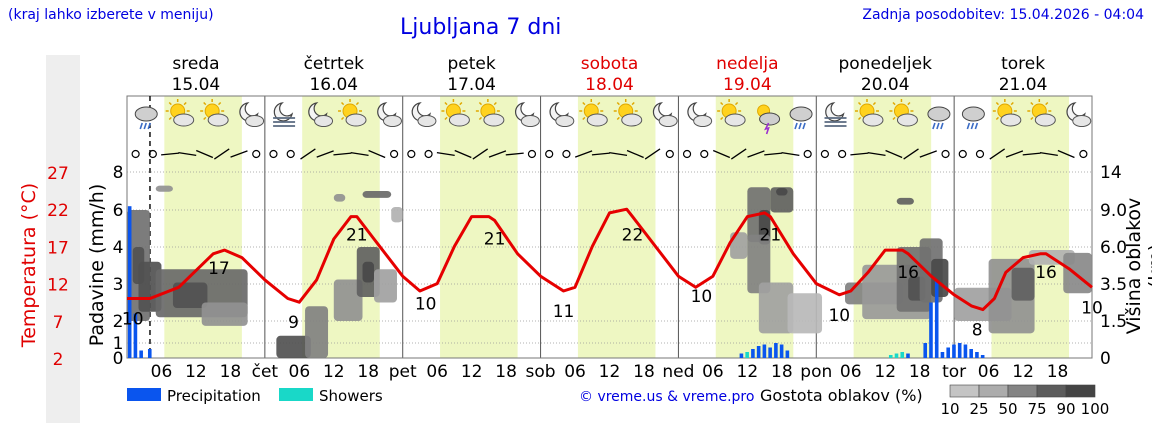 The height and width of the screenshot is (443, 1152). Describe the element at coordinates (609, 85) in the screenshot. I see `day-date: 18.04` at that location.